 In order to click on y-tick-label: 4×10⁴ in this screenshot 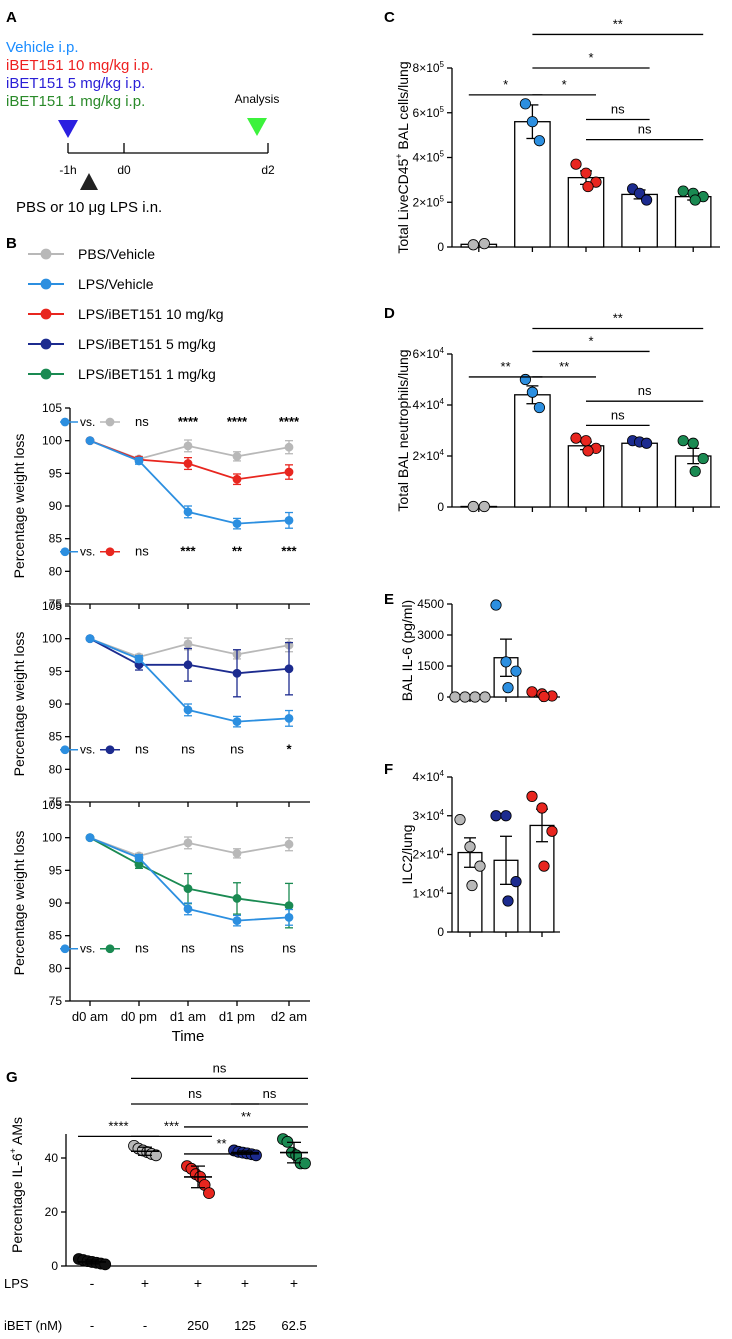, I will do `click(429, 404)`.